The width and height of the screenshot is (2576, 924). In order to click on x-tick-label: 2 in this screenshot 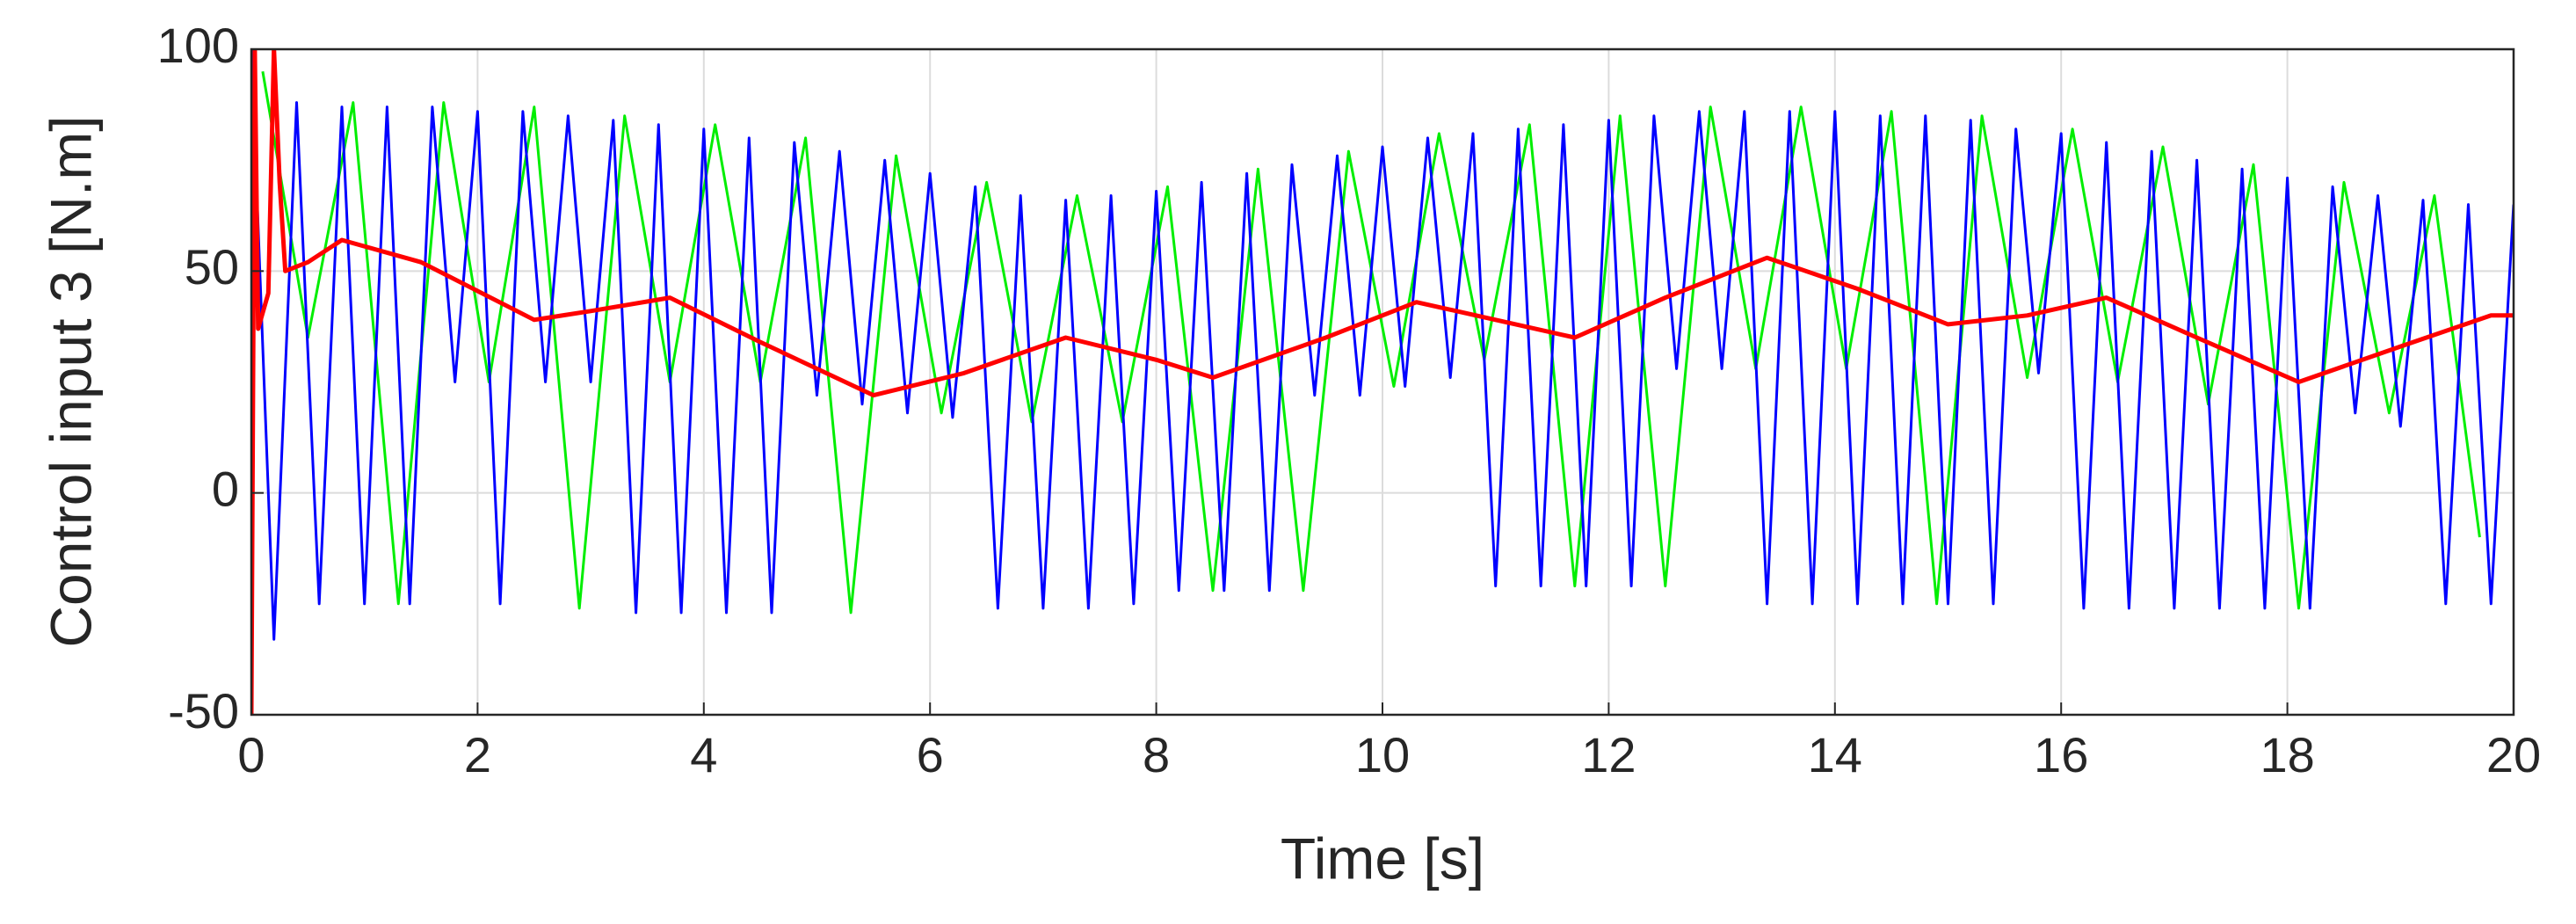, I will do `click(477, 754)`.